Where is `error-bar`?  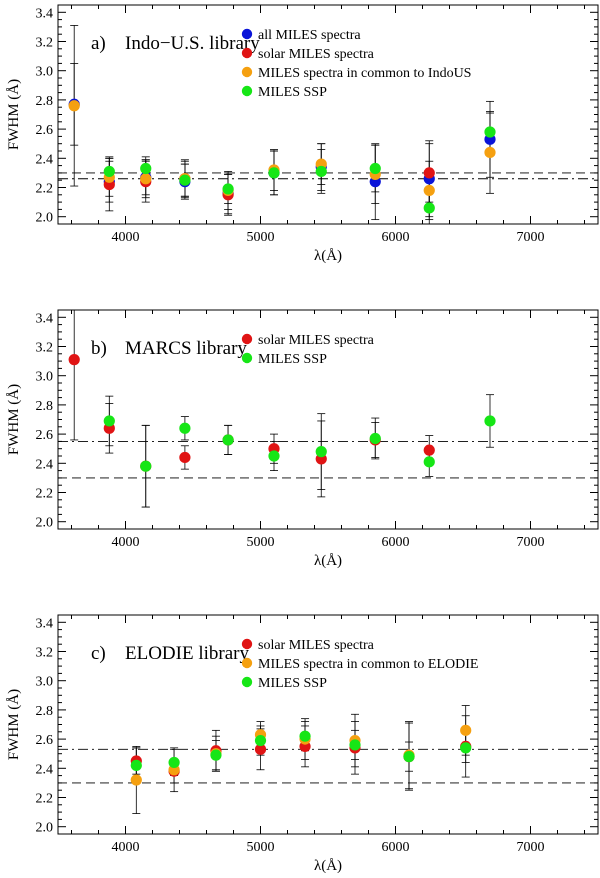 error-bar is located at coordinates (74, 375).